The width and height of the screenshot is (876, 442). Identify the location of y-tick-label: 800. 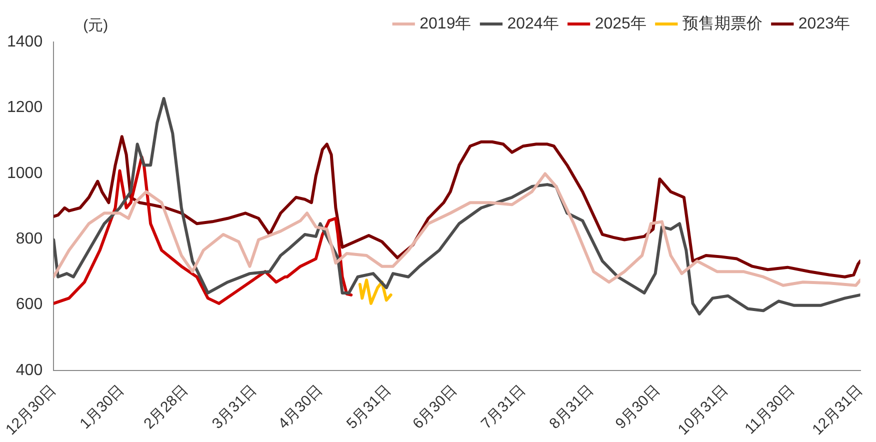
(29, 239).